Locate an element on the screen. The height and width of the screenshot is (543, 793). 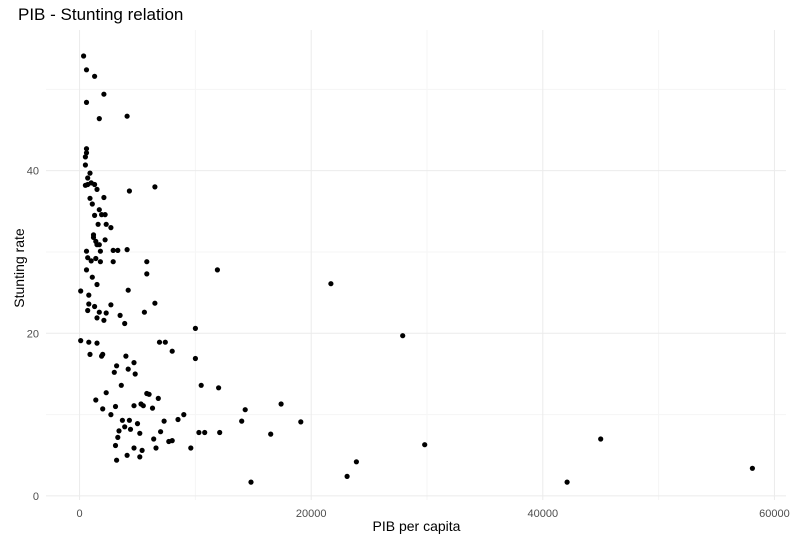
x-tick-label: 0 is located at coordinates (80, 514).